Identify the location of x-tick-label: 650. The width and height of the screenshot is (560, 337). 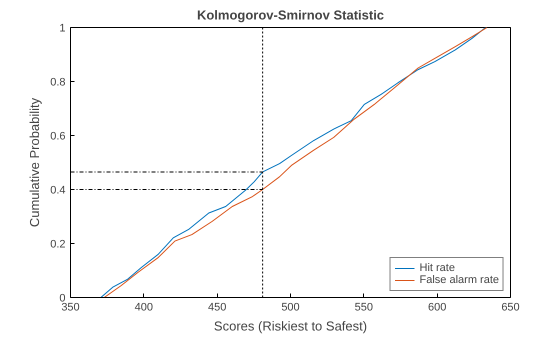
(510, 308).